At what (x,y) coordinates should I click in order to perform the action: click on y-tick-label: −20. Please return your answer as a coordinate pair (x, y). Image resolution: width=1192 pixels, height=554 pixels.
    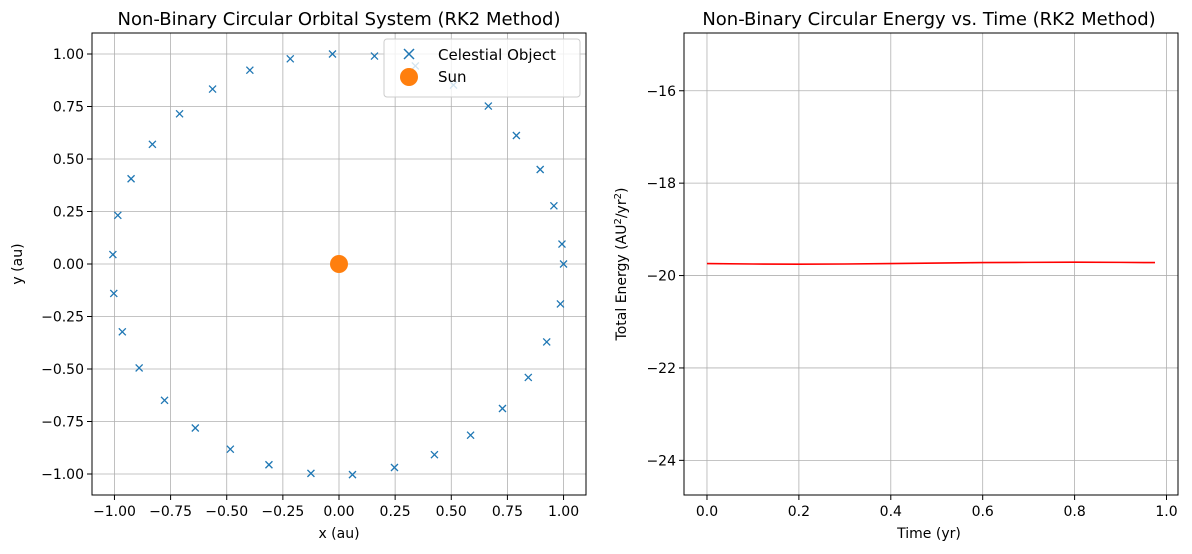
    Looking at the image, I should click on (661, 277).